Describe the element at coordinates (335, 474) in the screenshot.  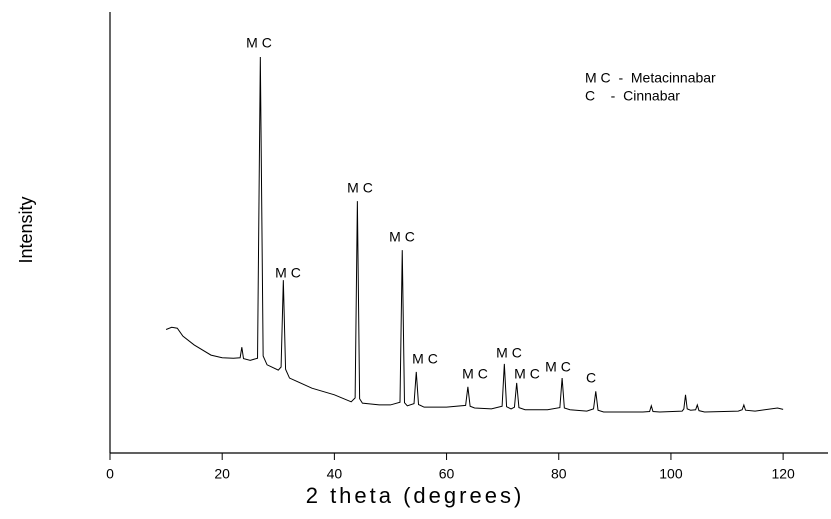
I see `x-tick-label: 40` at that location.